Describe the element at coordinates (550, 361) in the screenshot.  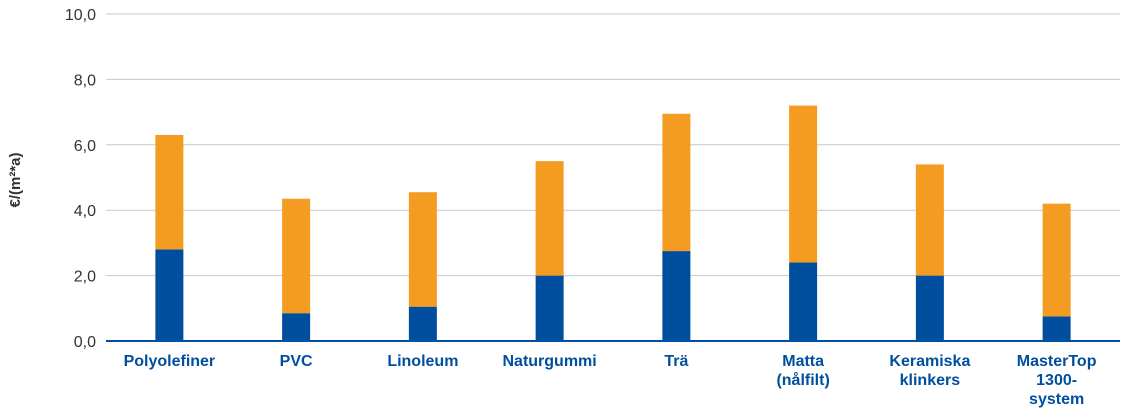
I see `x-tick-label: Naturgummi` at that location.